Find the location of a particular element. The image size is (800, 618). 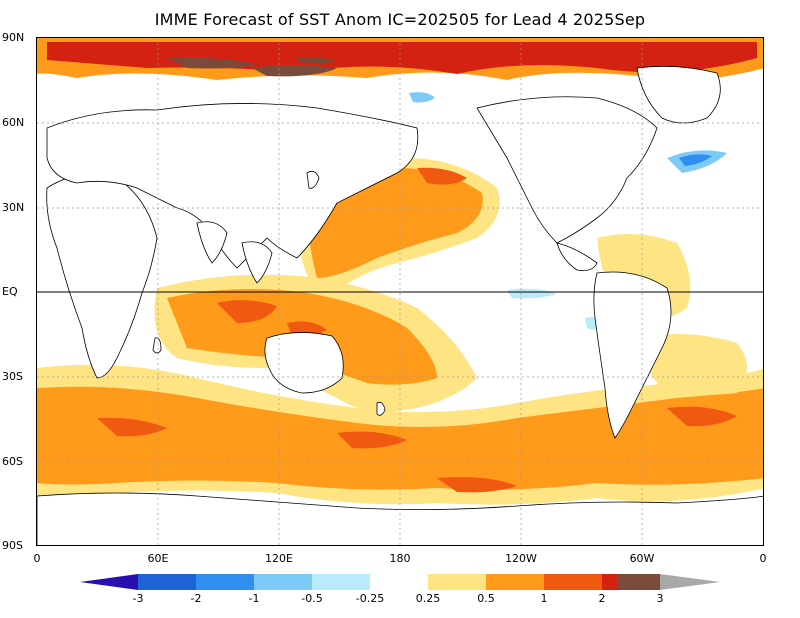

lon-label-0-east: 0 is located at coordinates (763, 558).